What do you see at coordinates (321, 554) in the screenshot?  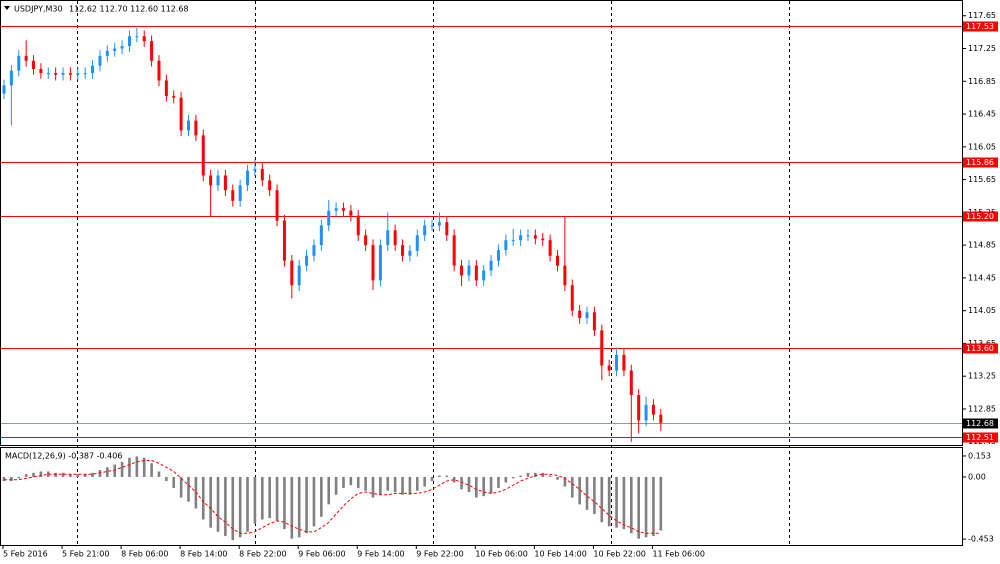 I see `x-tick-label: 9 Feb 06:00` at bounding box center [321, 554].